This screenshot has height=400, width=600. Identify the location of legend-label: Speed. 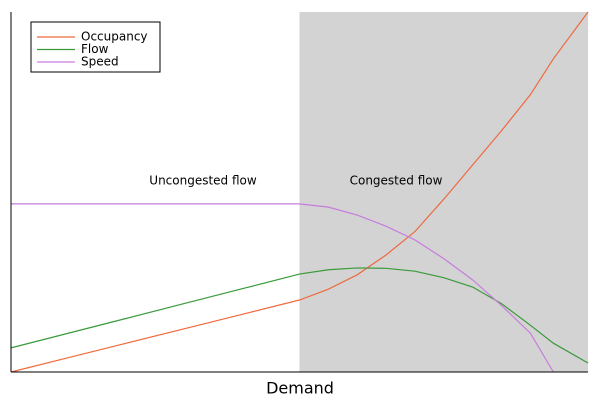
(100, 62).